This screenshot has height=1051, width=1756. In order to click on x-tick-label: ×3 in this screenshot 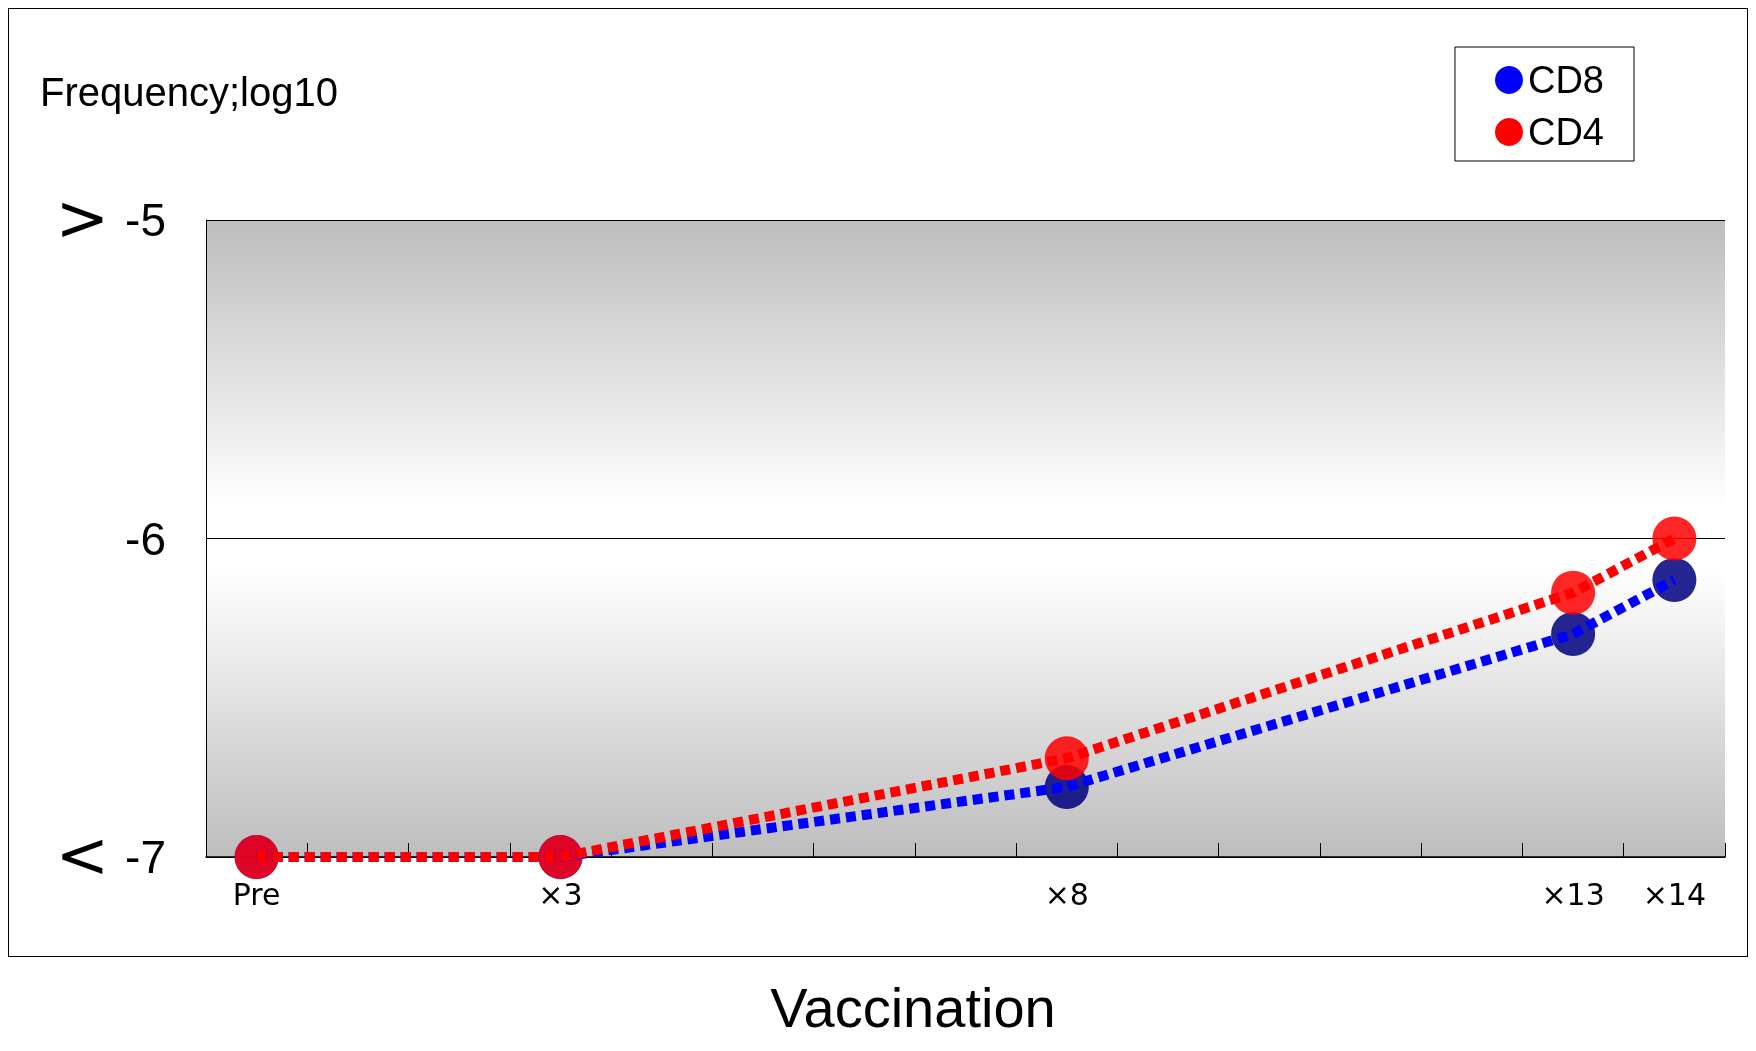, I will do `click(560, 894)`.